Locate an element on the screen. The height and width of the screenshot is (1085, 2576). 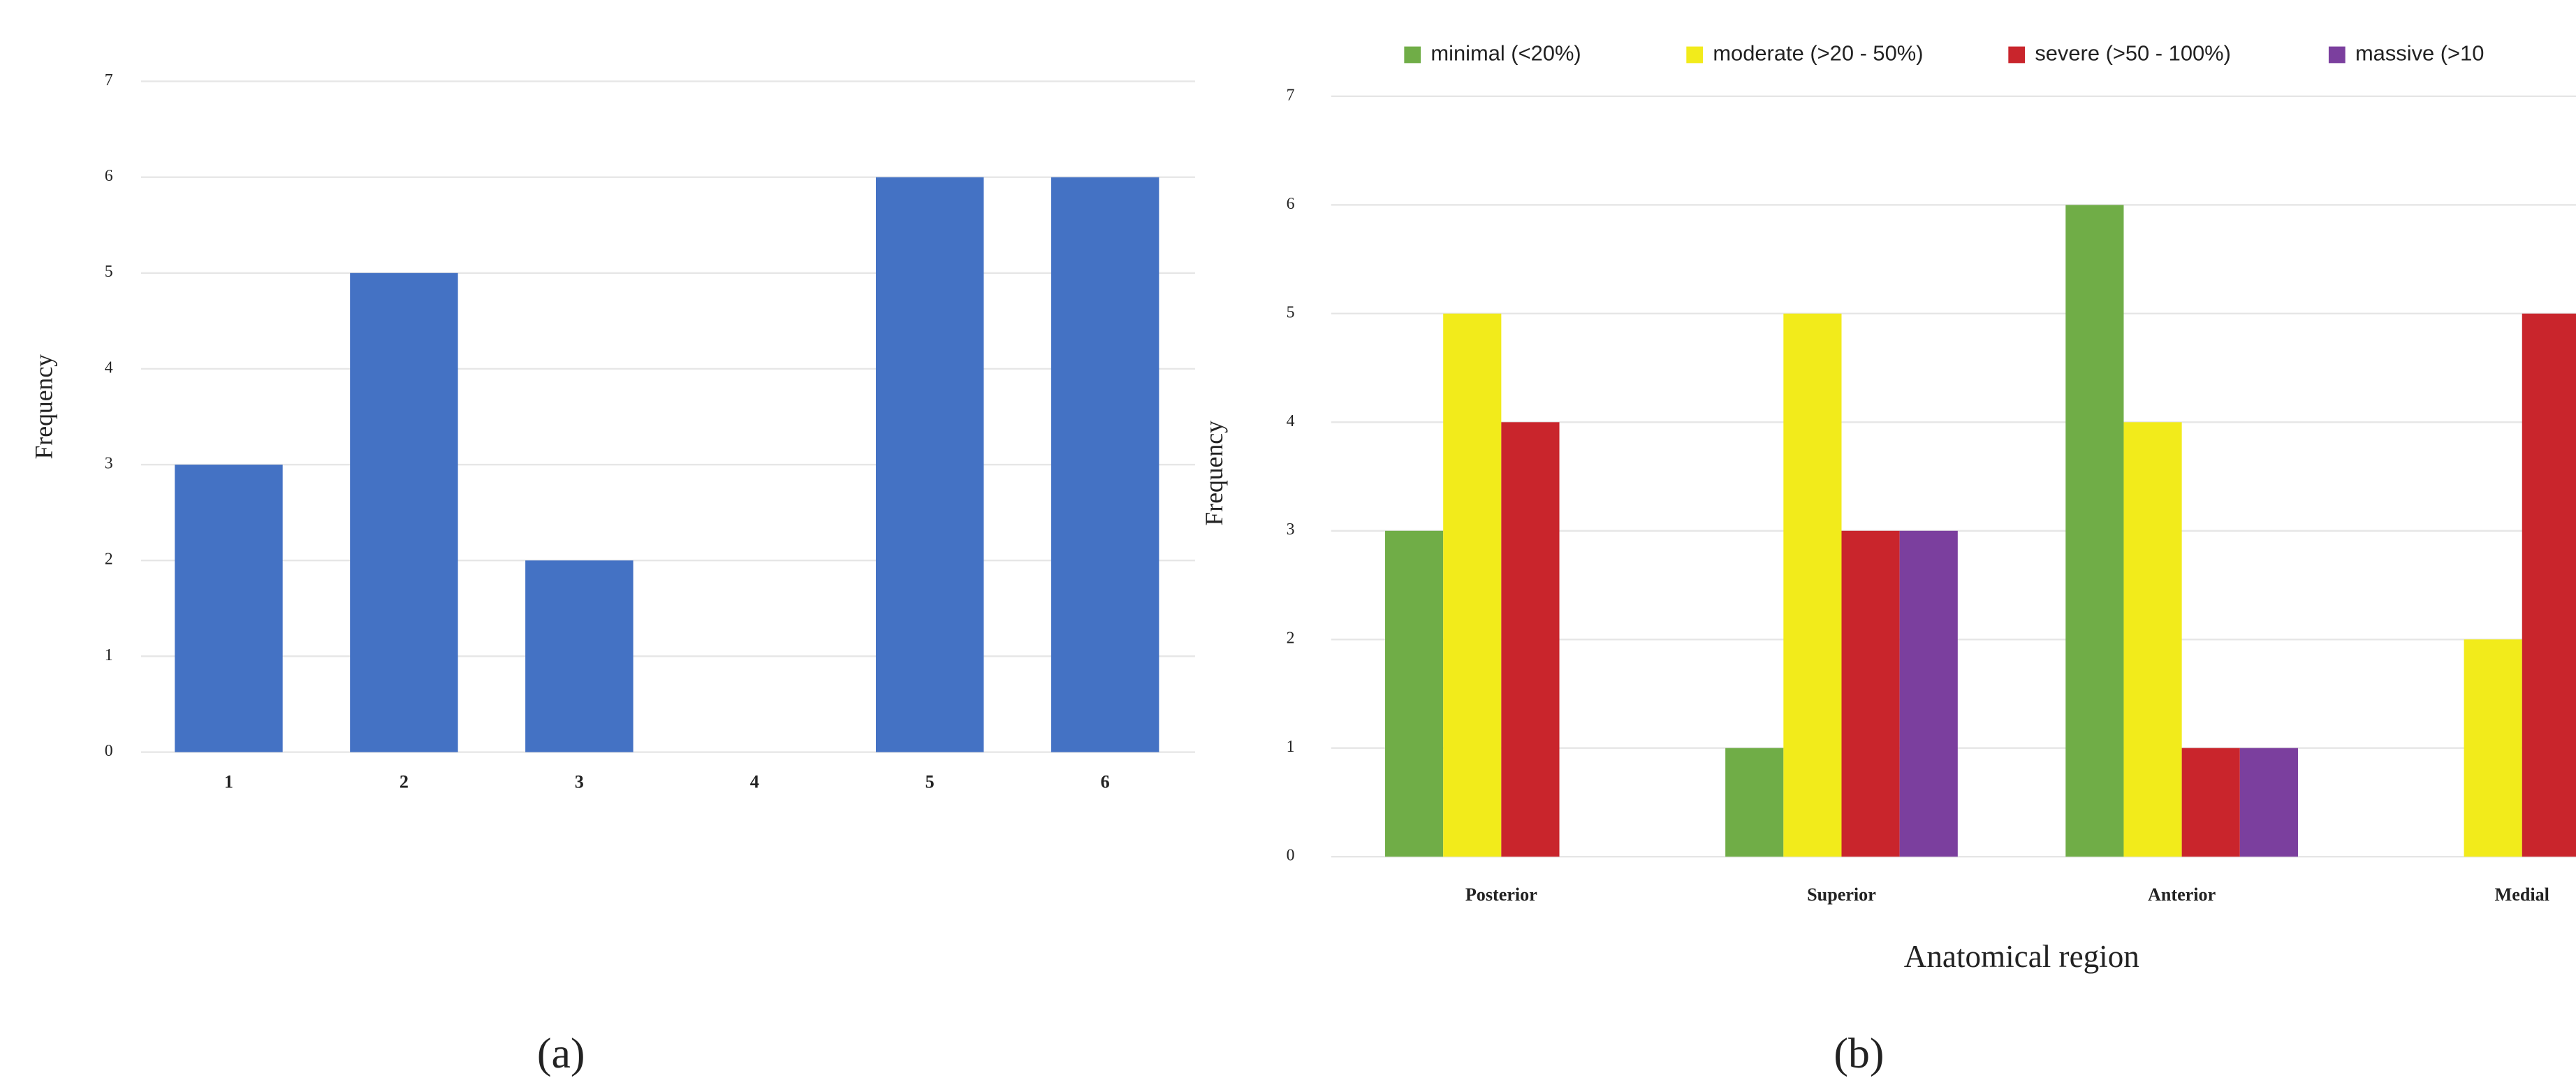
x-tick-label: 3 is located at coordinates (579, 782).